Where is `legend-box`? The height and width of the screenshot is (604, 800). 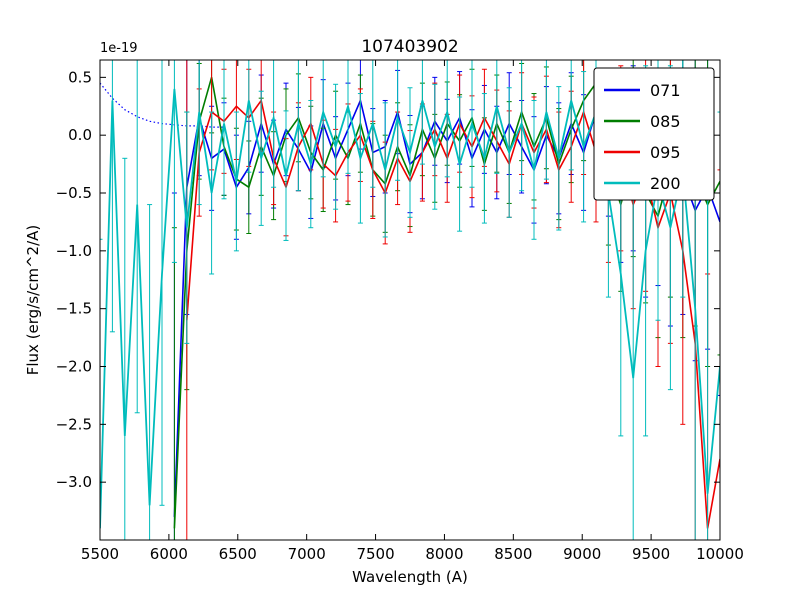 legend-box is located at coordinates (654, 134).